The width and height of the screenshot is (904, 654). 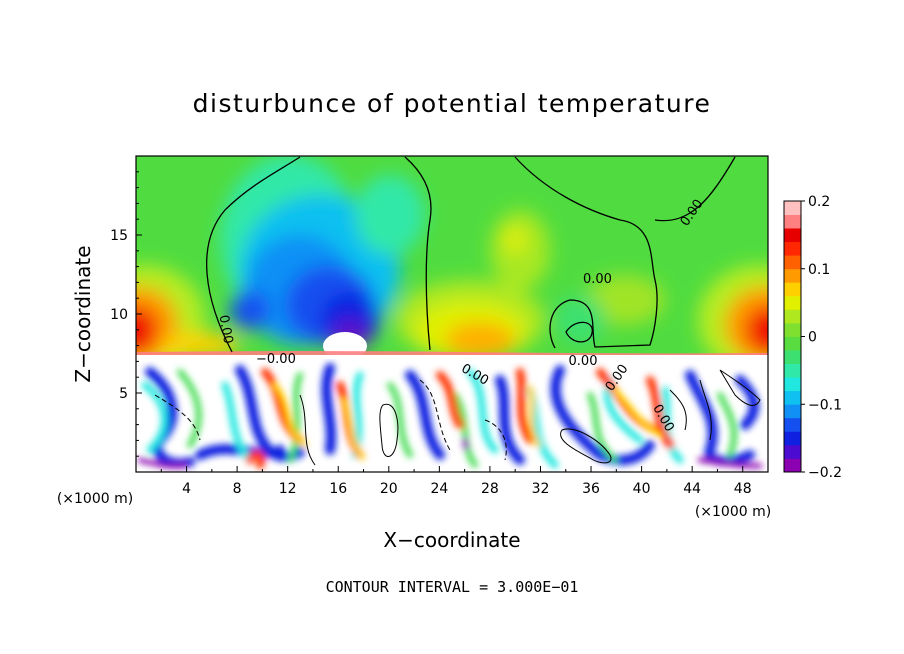 I want to click on x-axis-unit-left: (×1000 m), so click(x=95, y=499).